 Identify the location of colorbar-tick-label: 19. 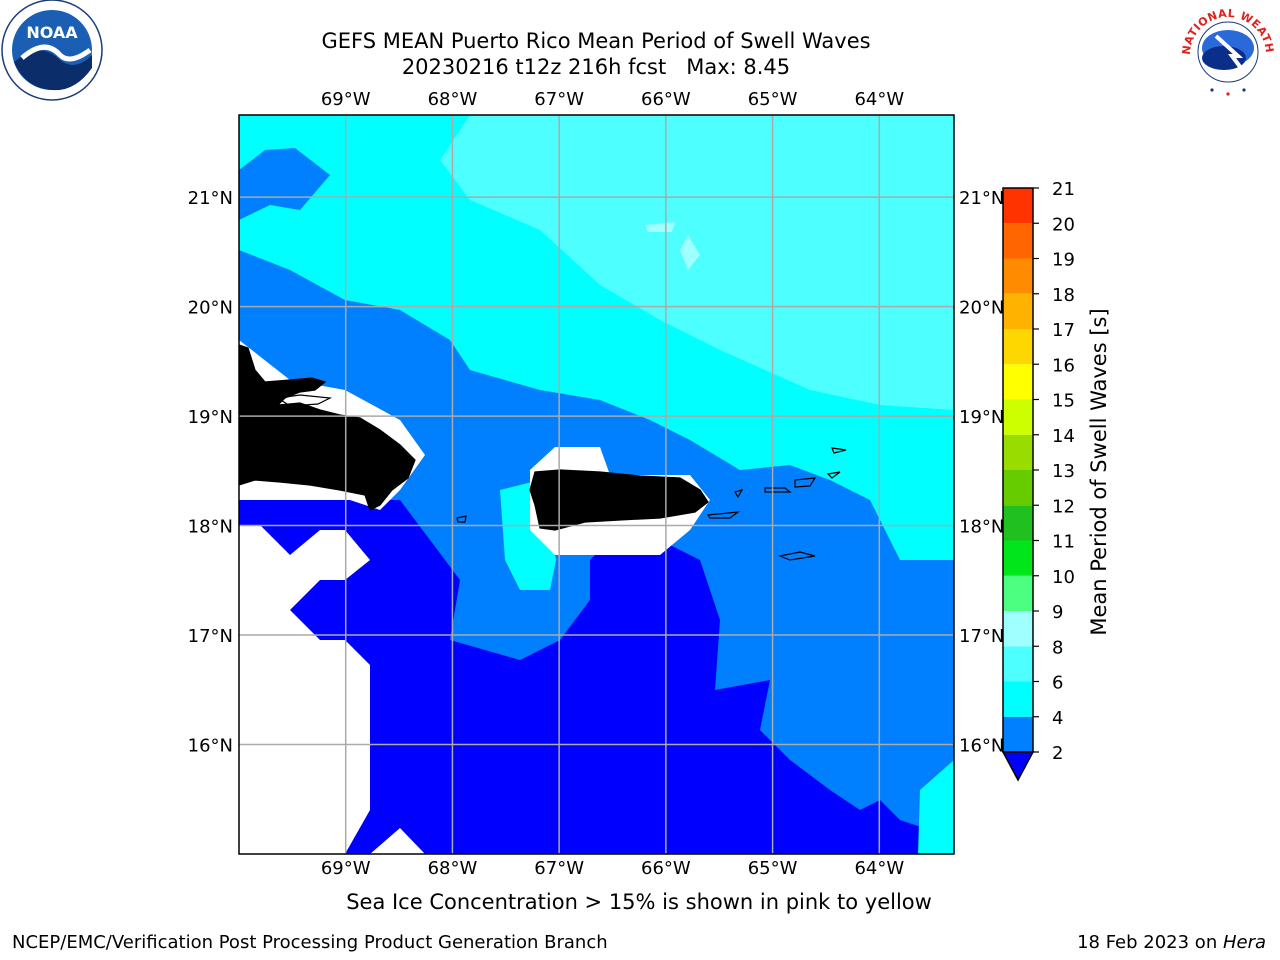
(1063, 260).